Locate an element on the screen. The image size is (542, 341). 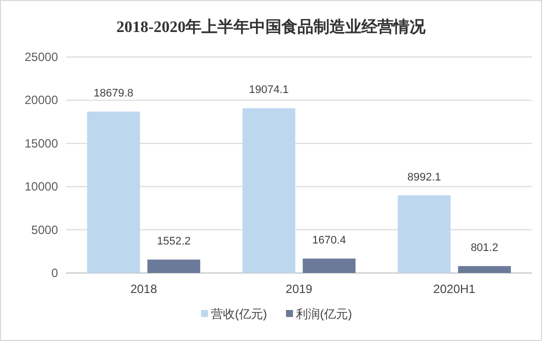
y-tick-label: 10000 is located at coordinates (41, 187).